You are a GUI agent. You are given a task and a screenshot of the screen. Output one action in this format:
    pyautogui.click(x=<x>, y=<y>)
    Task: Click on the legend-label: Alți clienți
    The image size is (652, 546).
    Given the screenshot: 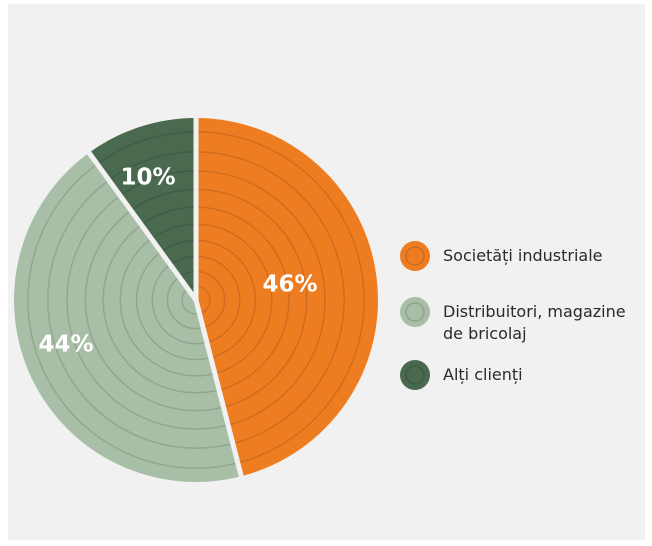 What is the action you would take?
    pyautogui.click(x=483, y=374)
    